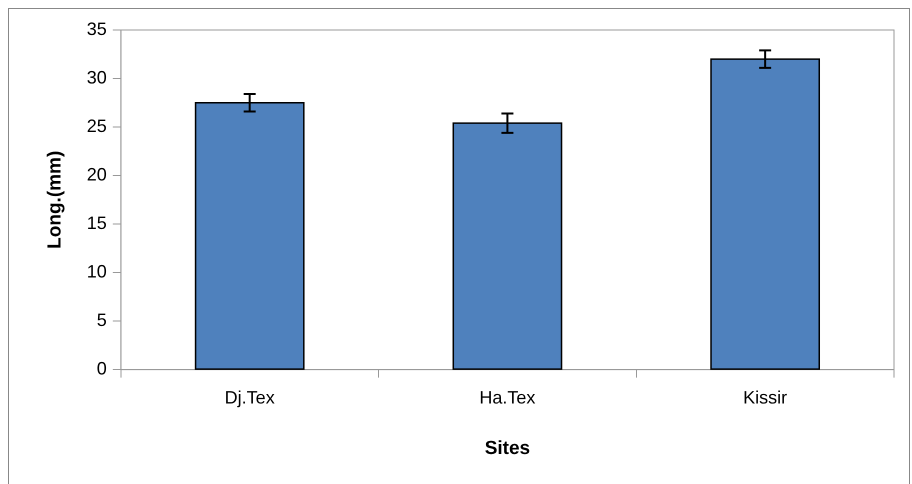  I want to click on x-tick-label: Ha.Tex, so click(507, 397).